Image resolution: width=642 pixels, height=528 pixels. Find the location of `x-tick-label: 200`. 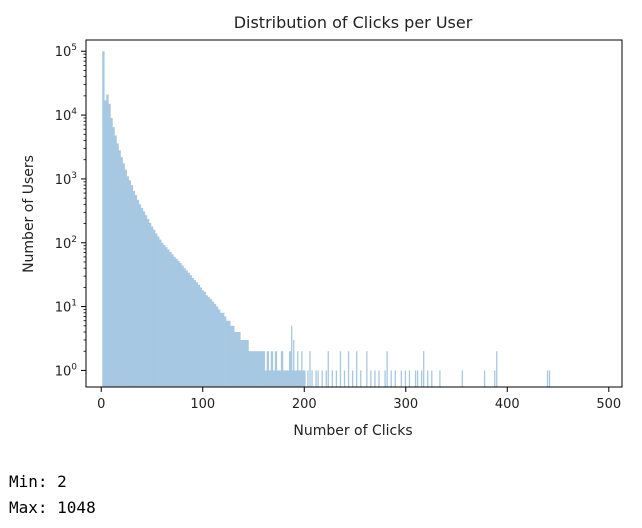

x-tick-label: 200 is located at coordinates (304, 404).